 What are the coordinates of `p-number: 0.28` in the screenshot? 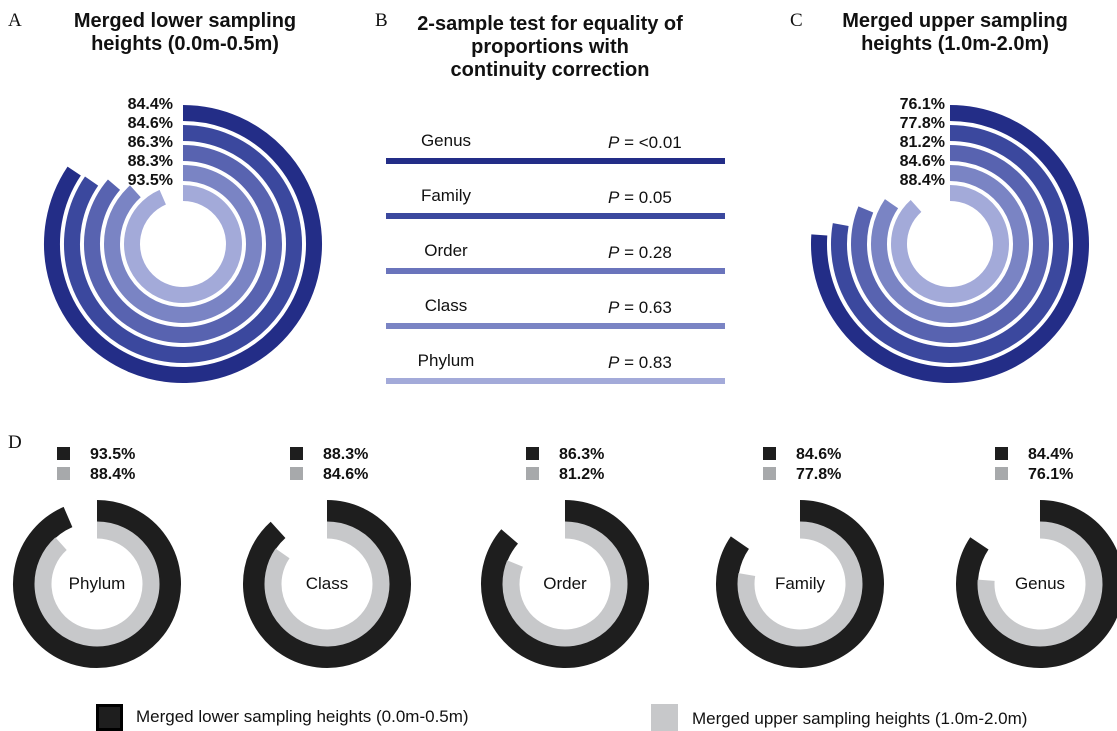 It's located at (655, 252).